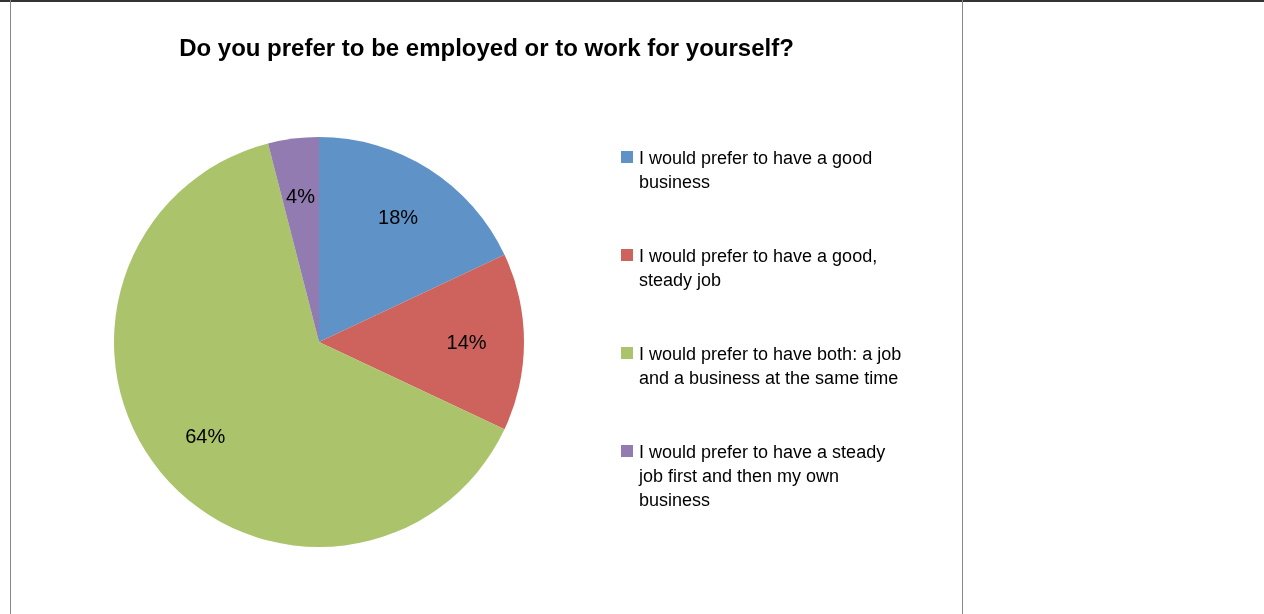 Image resolution: width=1264 pixels, height=614 pixels. Describe the element at coordinates (756, 170) in the screenshot. I see `legend-label: I would prefer to have a good business` at that location.